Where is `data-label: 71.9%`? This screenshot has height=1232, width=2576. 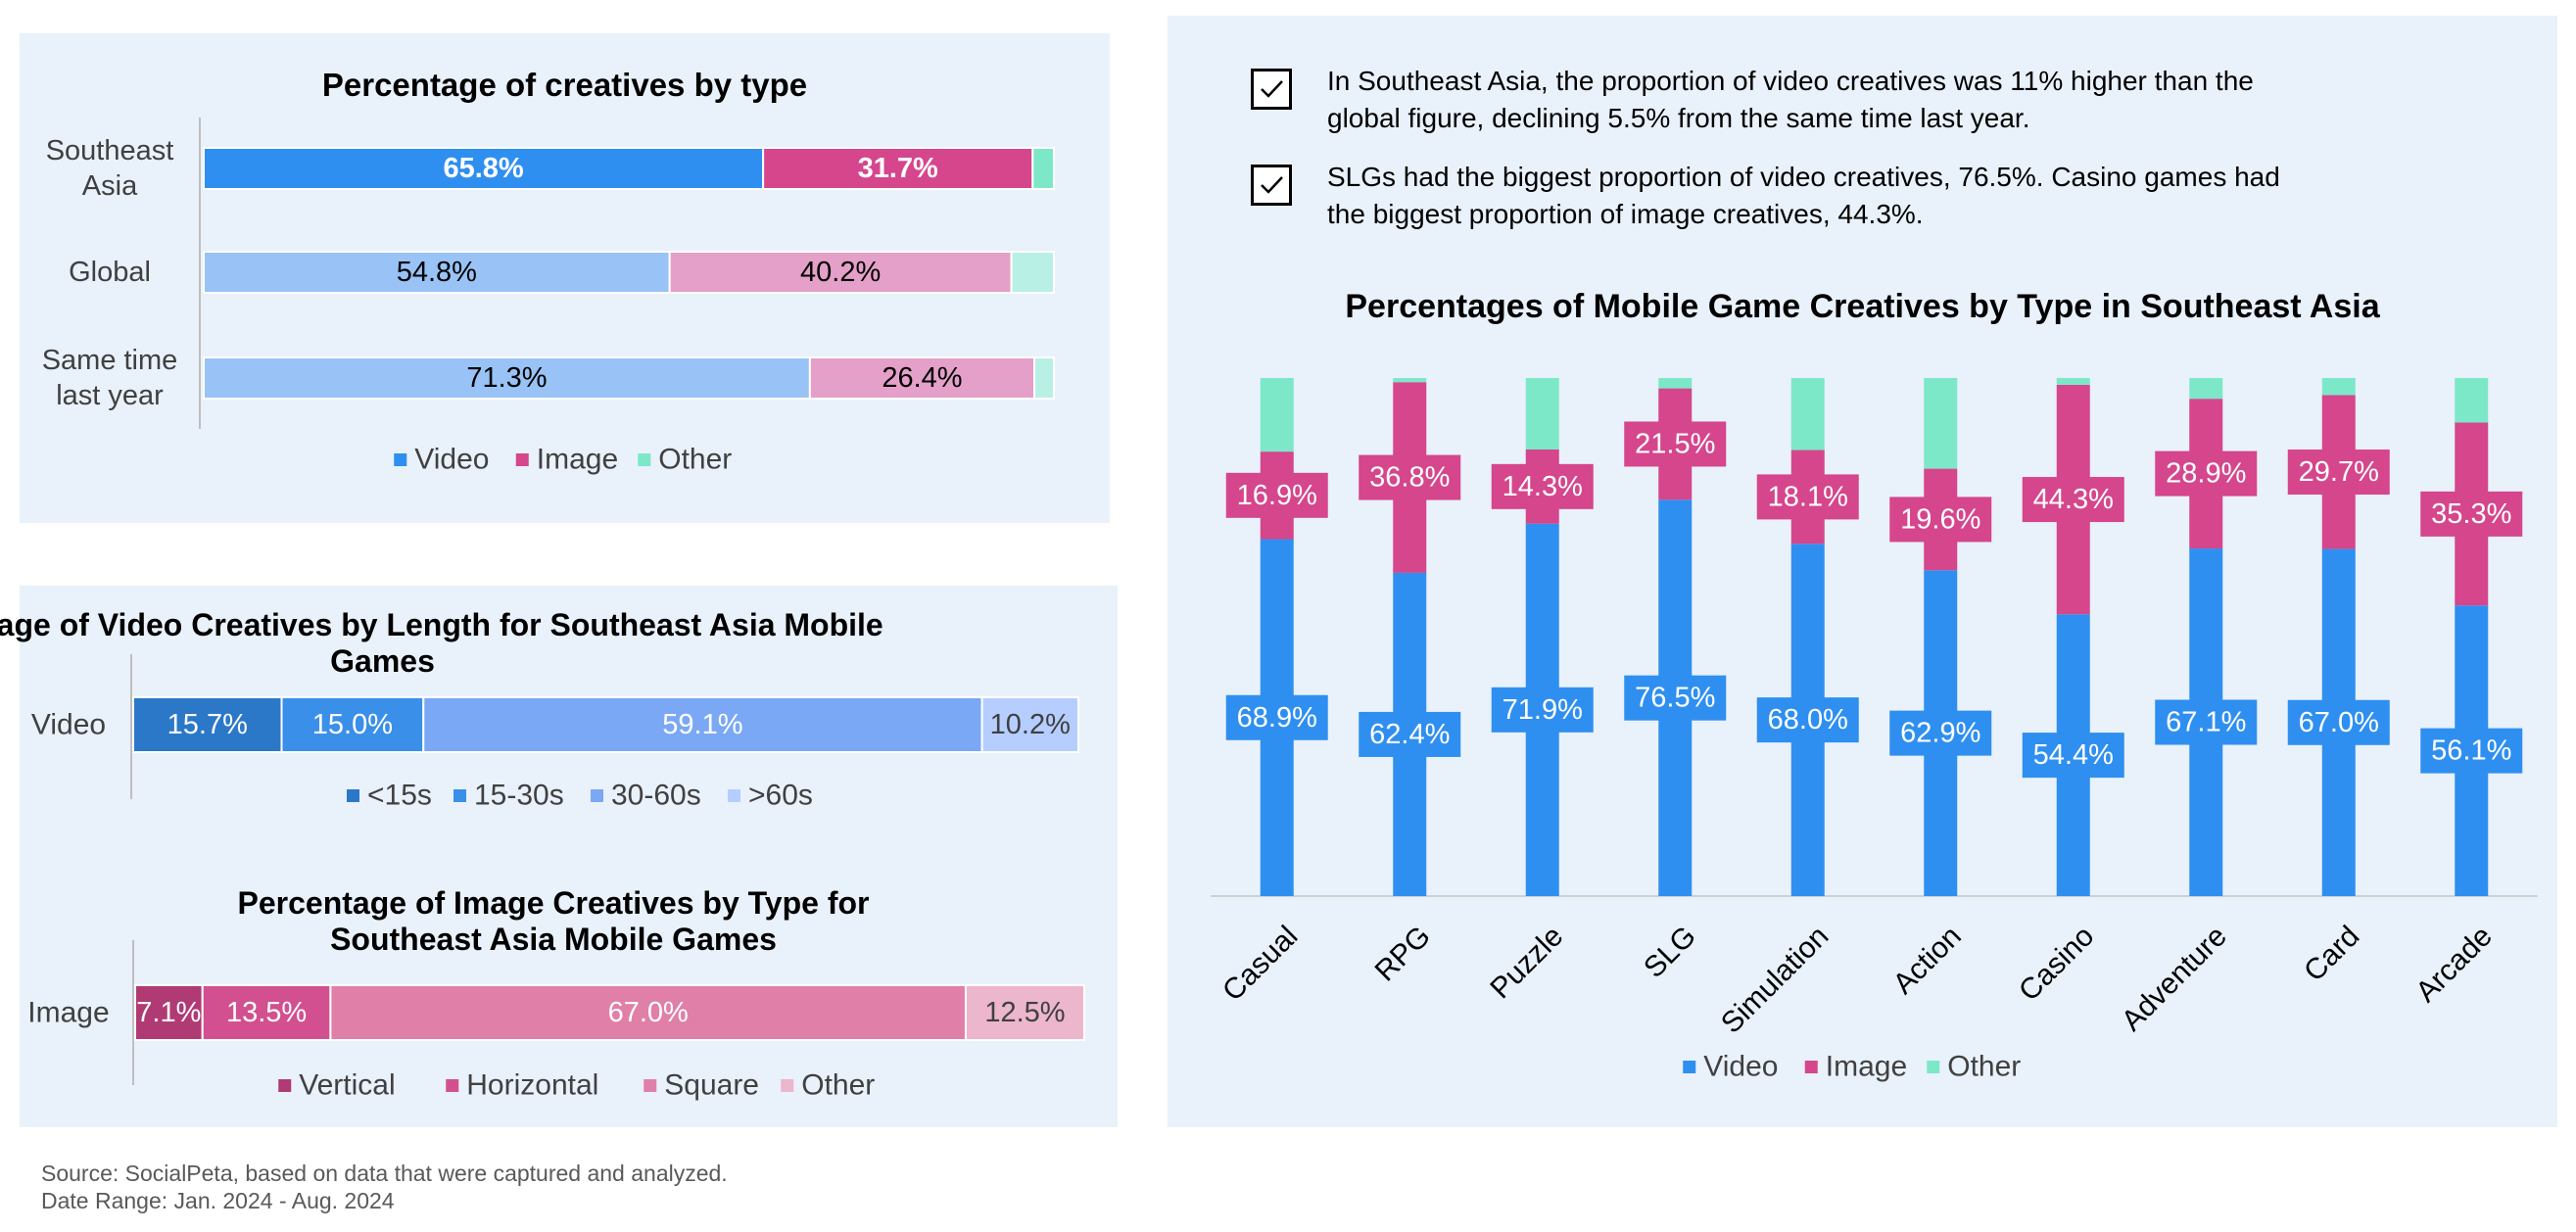
data-label: 71.9% is located at coordinates (1543, 710).